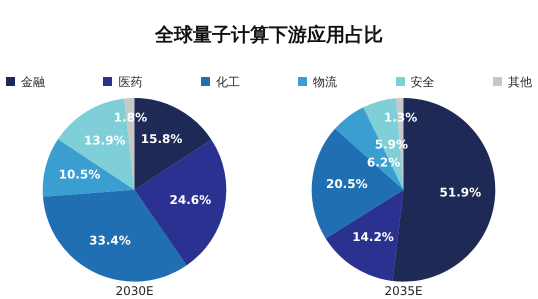 The width and height of the screenshot is (538, 299). I want to click on text: 2035E, so click(403, 291).